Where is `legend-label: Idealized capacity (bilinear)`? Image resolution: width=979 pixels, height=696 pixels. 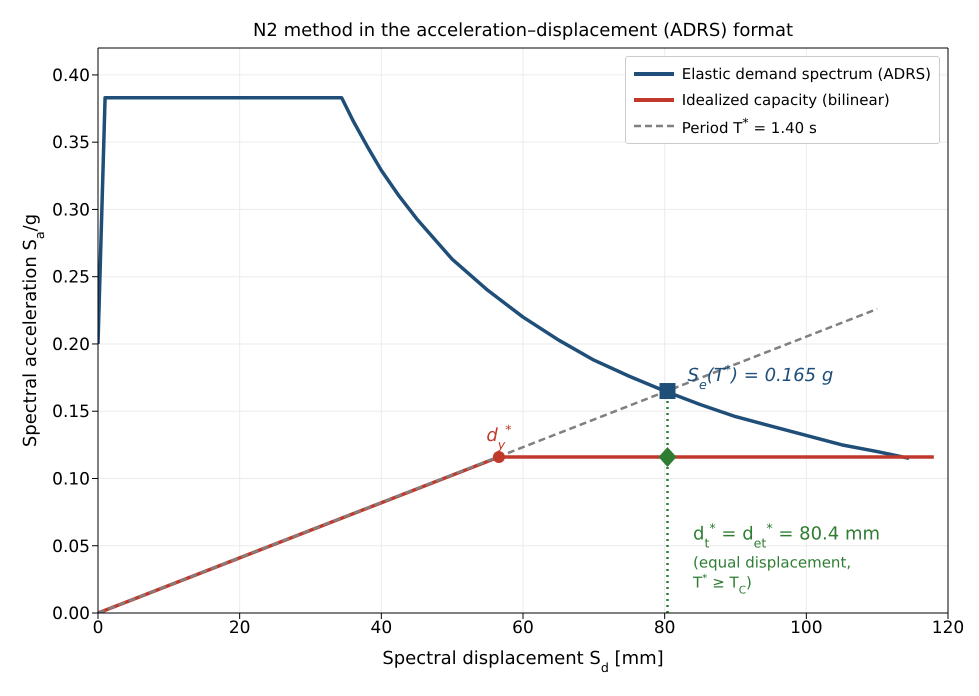 legend-label: Idealized capacity (bilinear) is located at coordinates (786, 100).